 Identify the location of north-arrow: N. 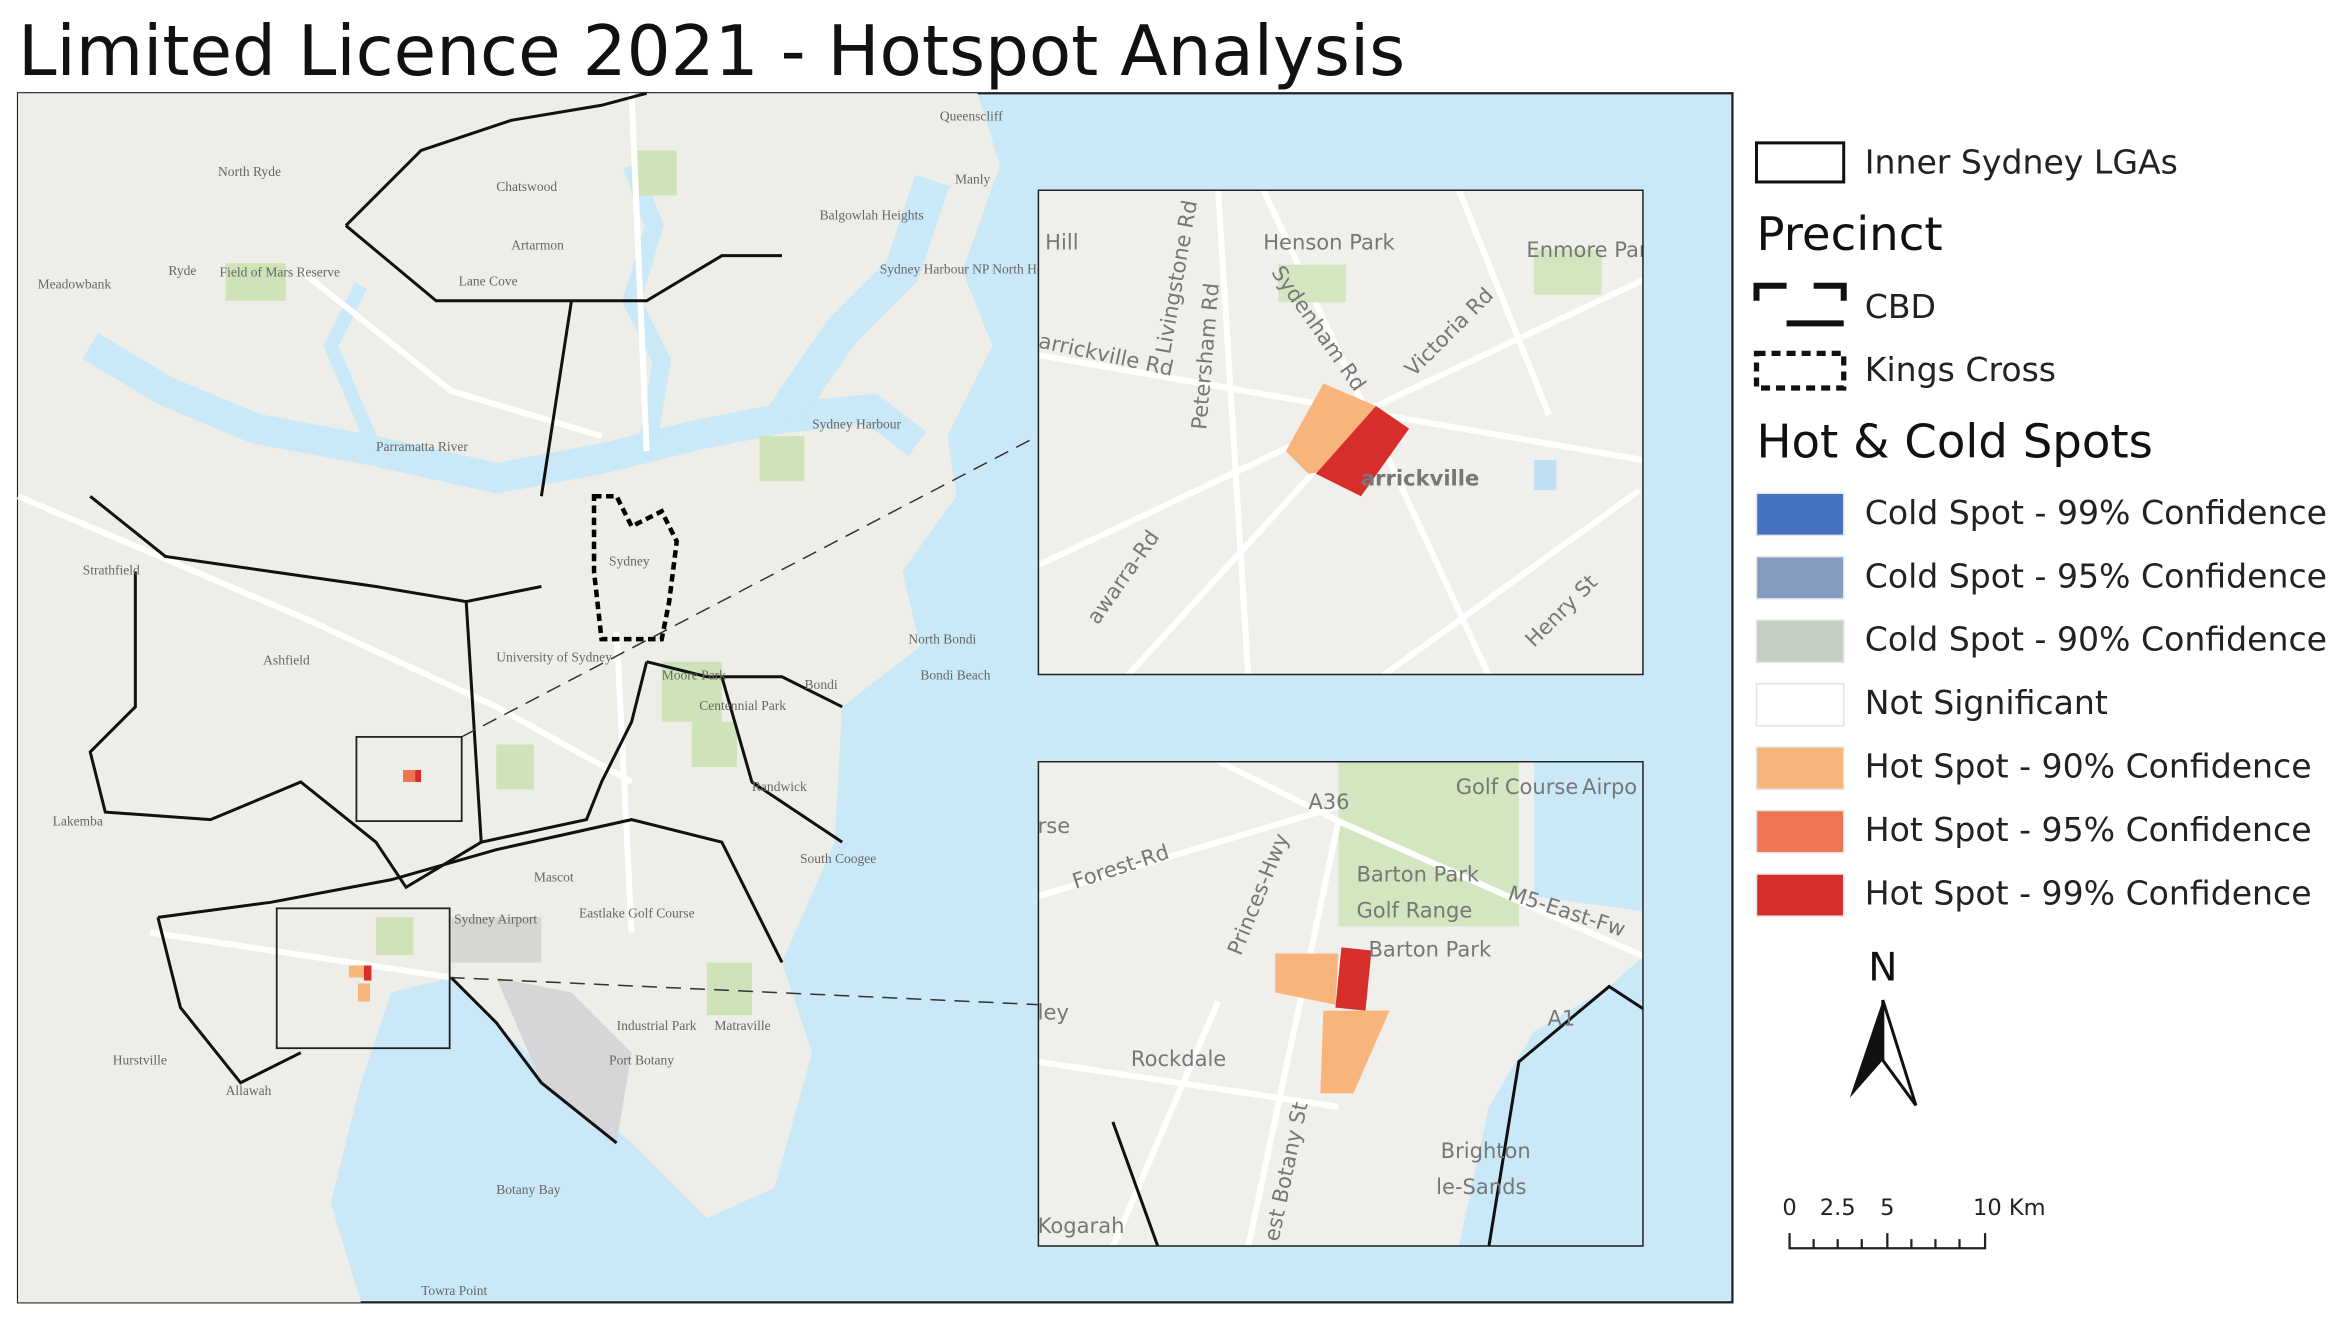
(1883, 1026).